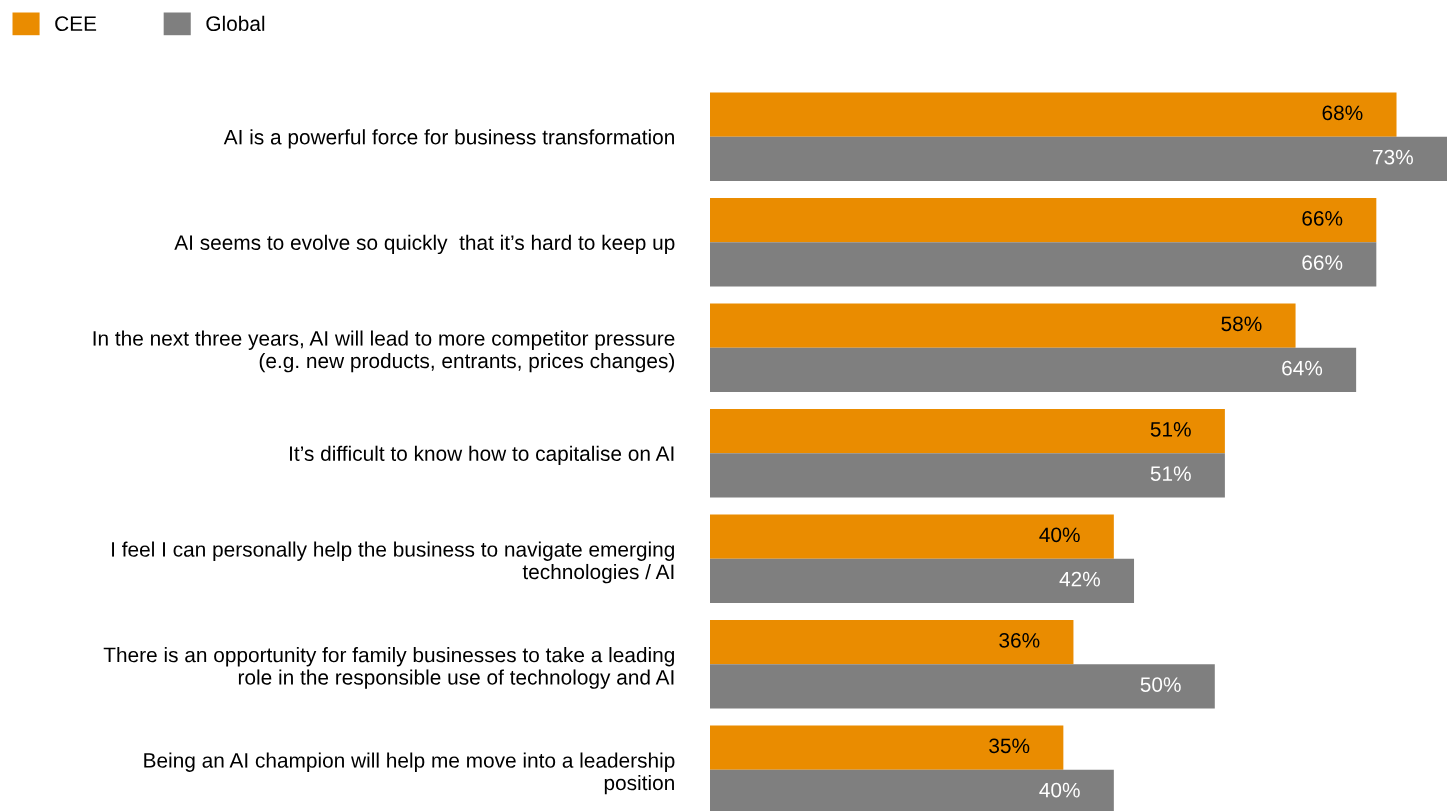  What do you see at coordinates (1079, 579) in the screenshot?
I see `data-label: 42%` at bounding box center [1079, 579].